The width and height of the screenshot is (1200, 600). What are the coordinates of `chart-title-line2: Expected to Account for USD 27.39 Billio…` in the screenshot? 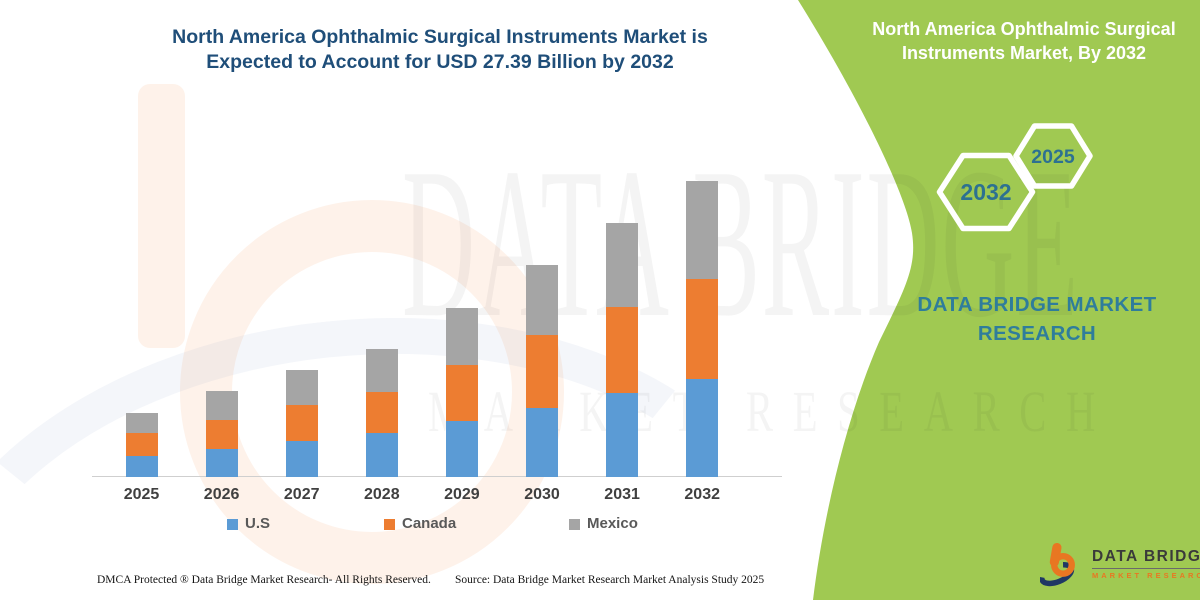 It's located at (440, 62).